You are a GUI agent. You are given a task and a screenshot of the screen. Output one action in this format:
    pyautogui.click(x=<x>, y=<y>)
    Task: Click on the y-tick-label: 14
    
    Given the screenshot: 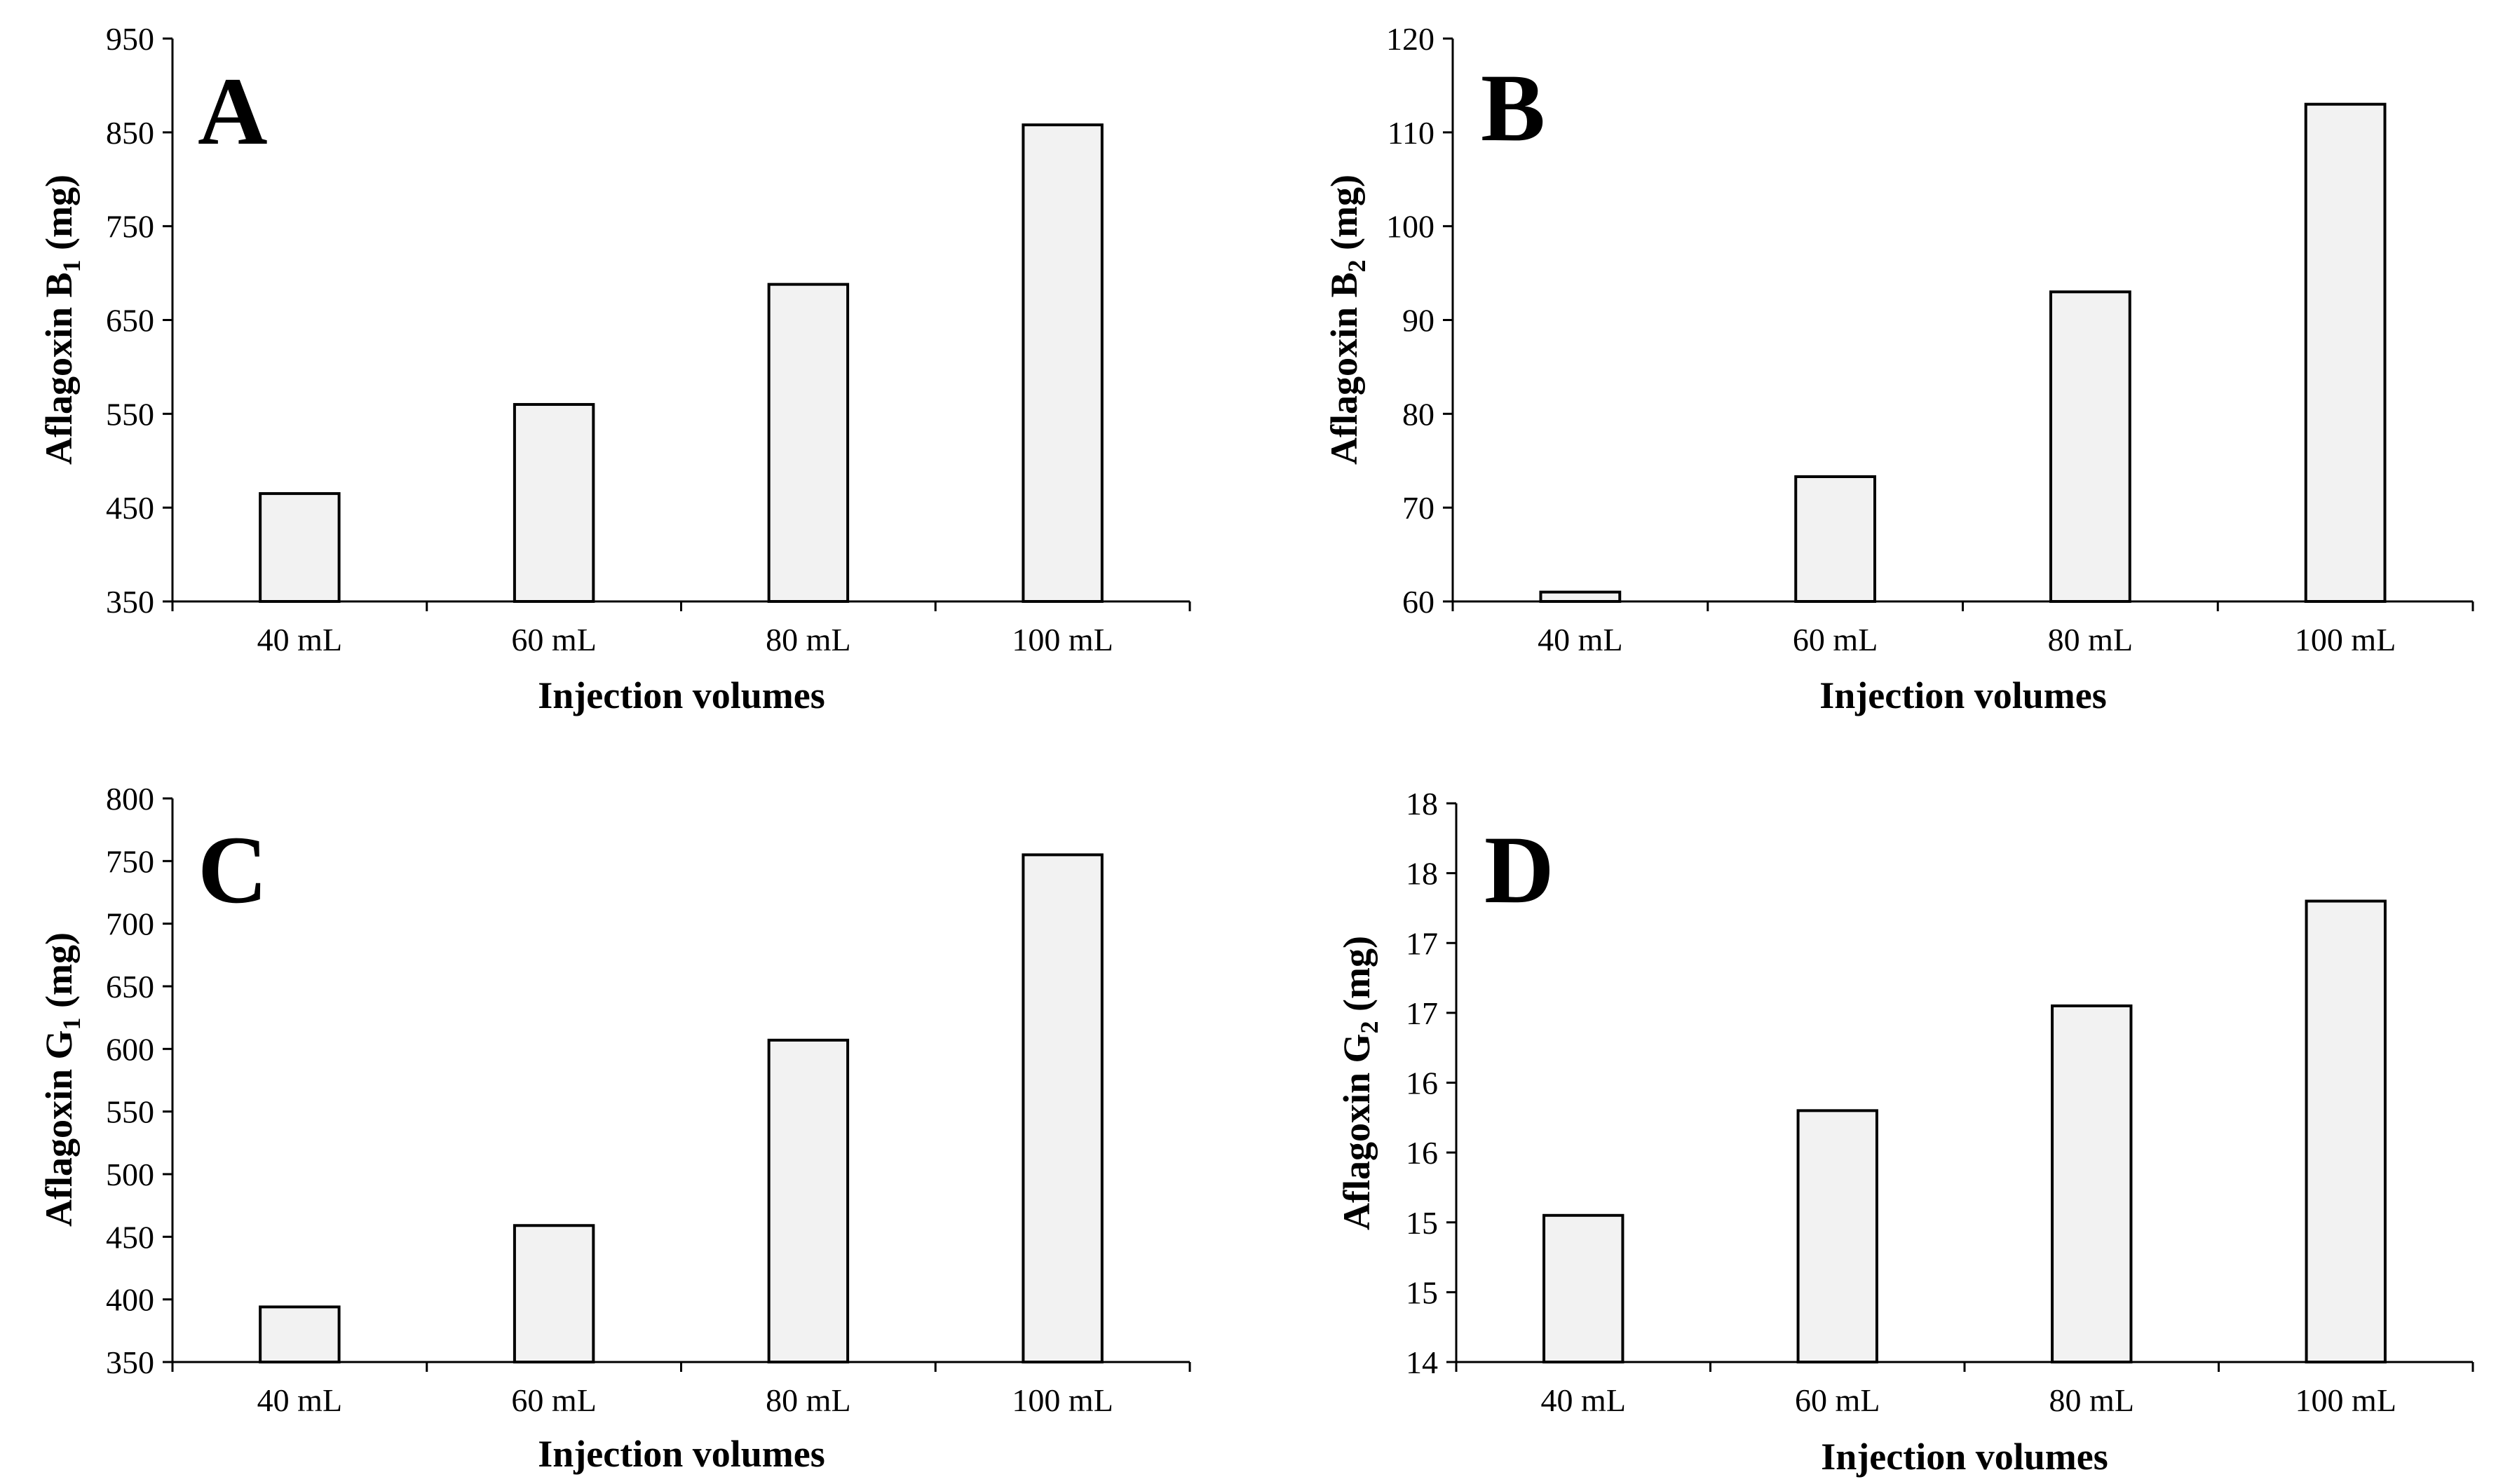 What is the action you would take?
    pyautogui.click(x=1422, y=1362)
    